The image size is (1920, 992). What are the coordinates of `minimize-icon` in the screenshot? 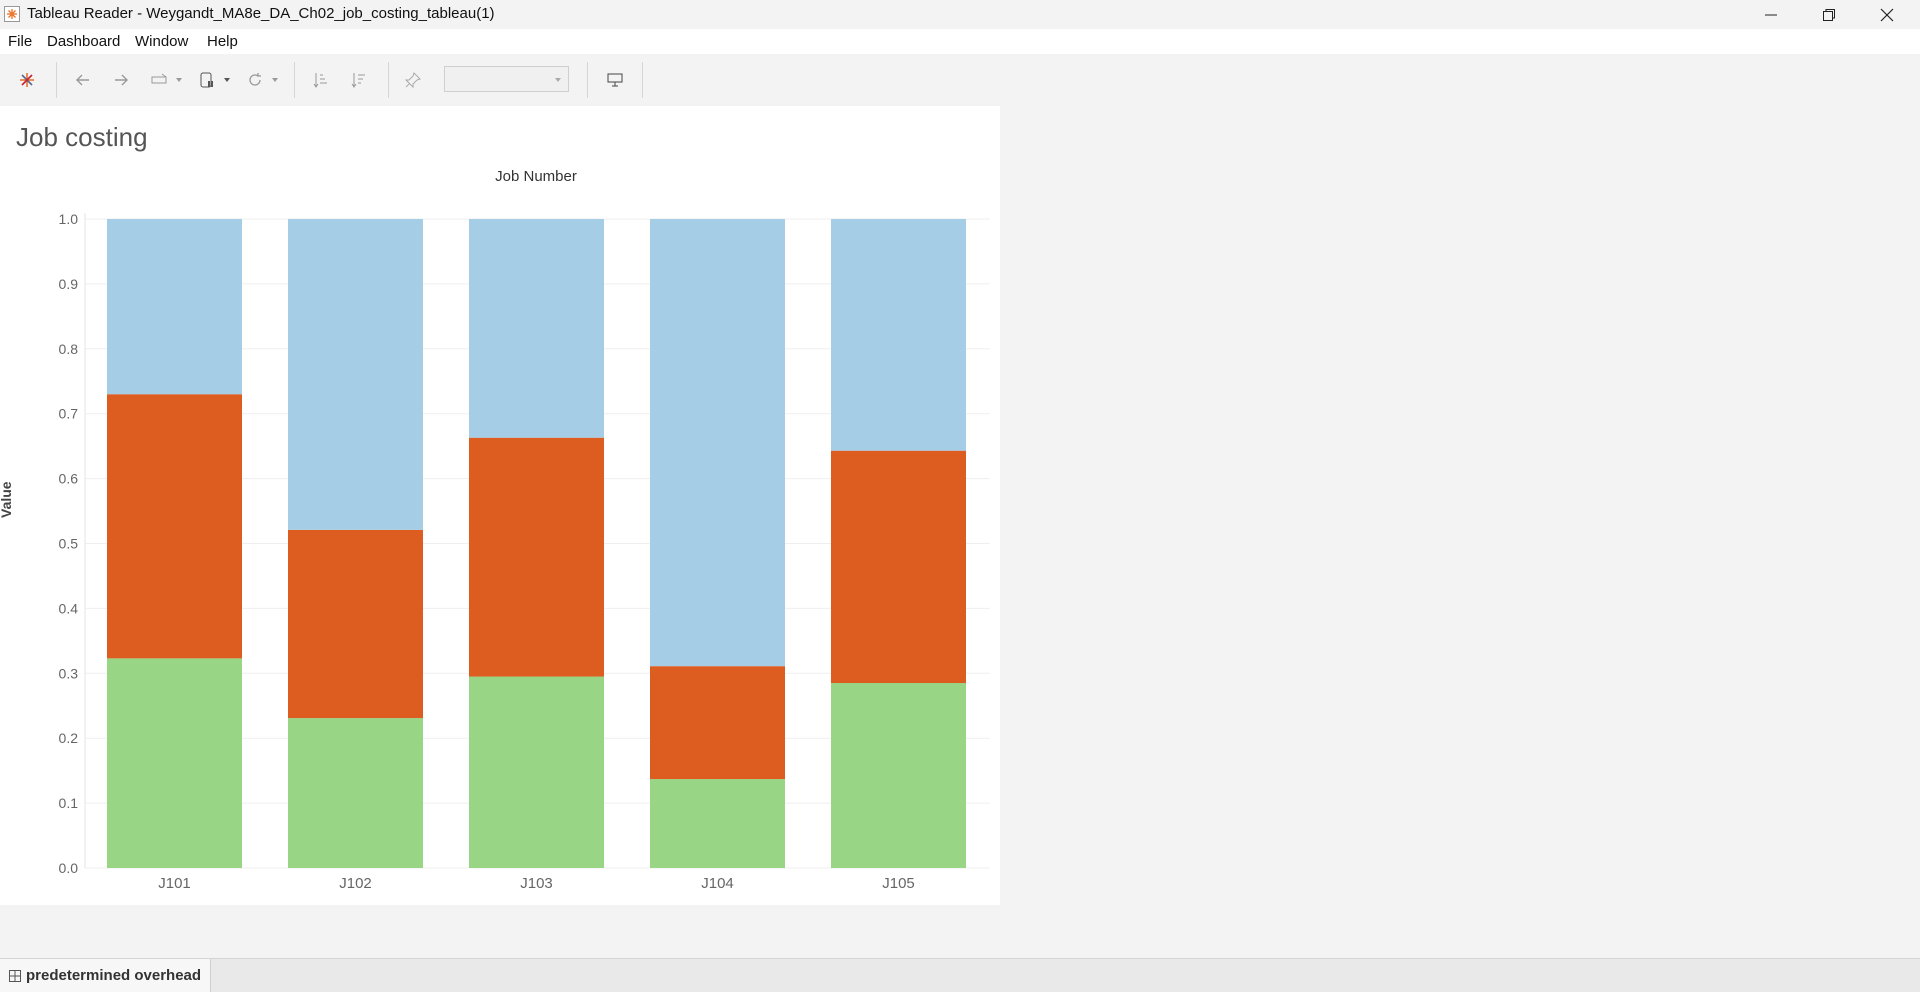 It's located at (1771, 14).